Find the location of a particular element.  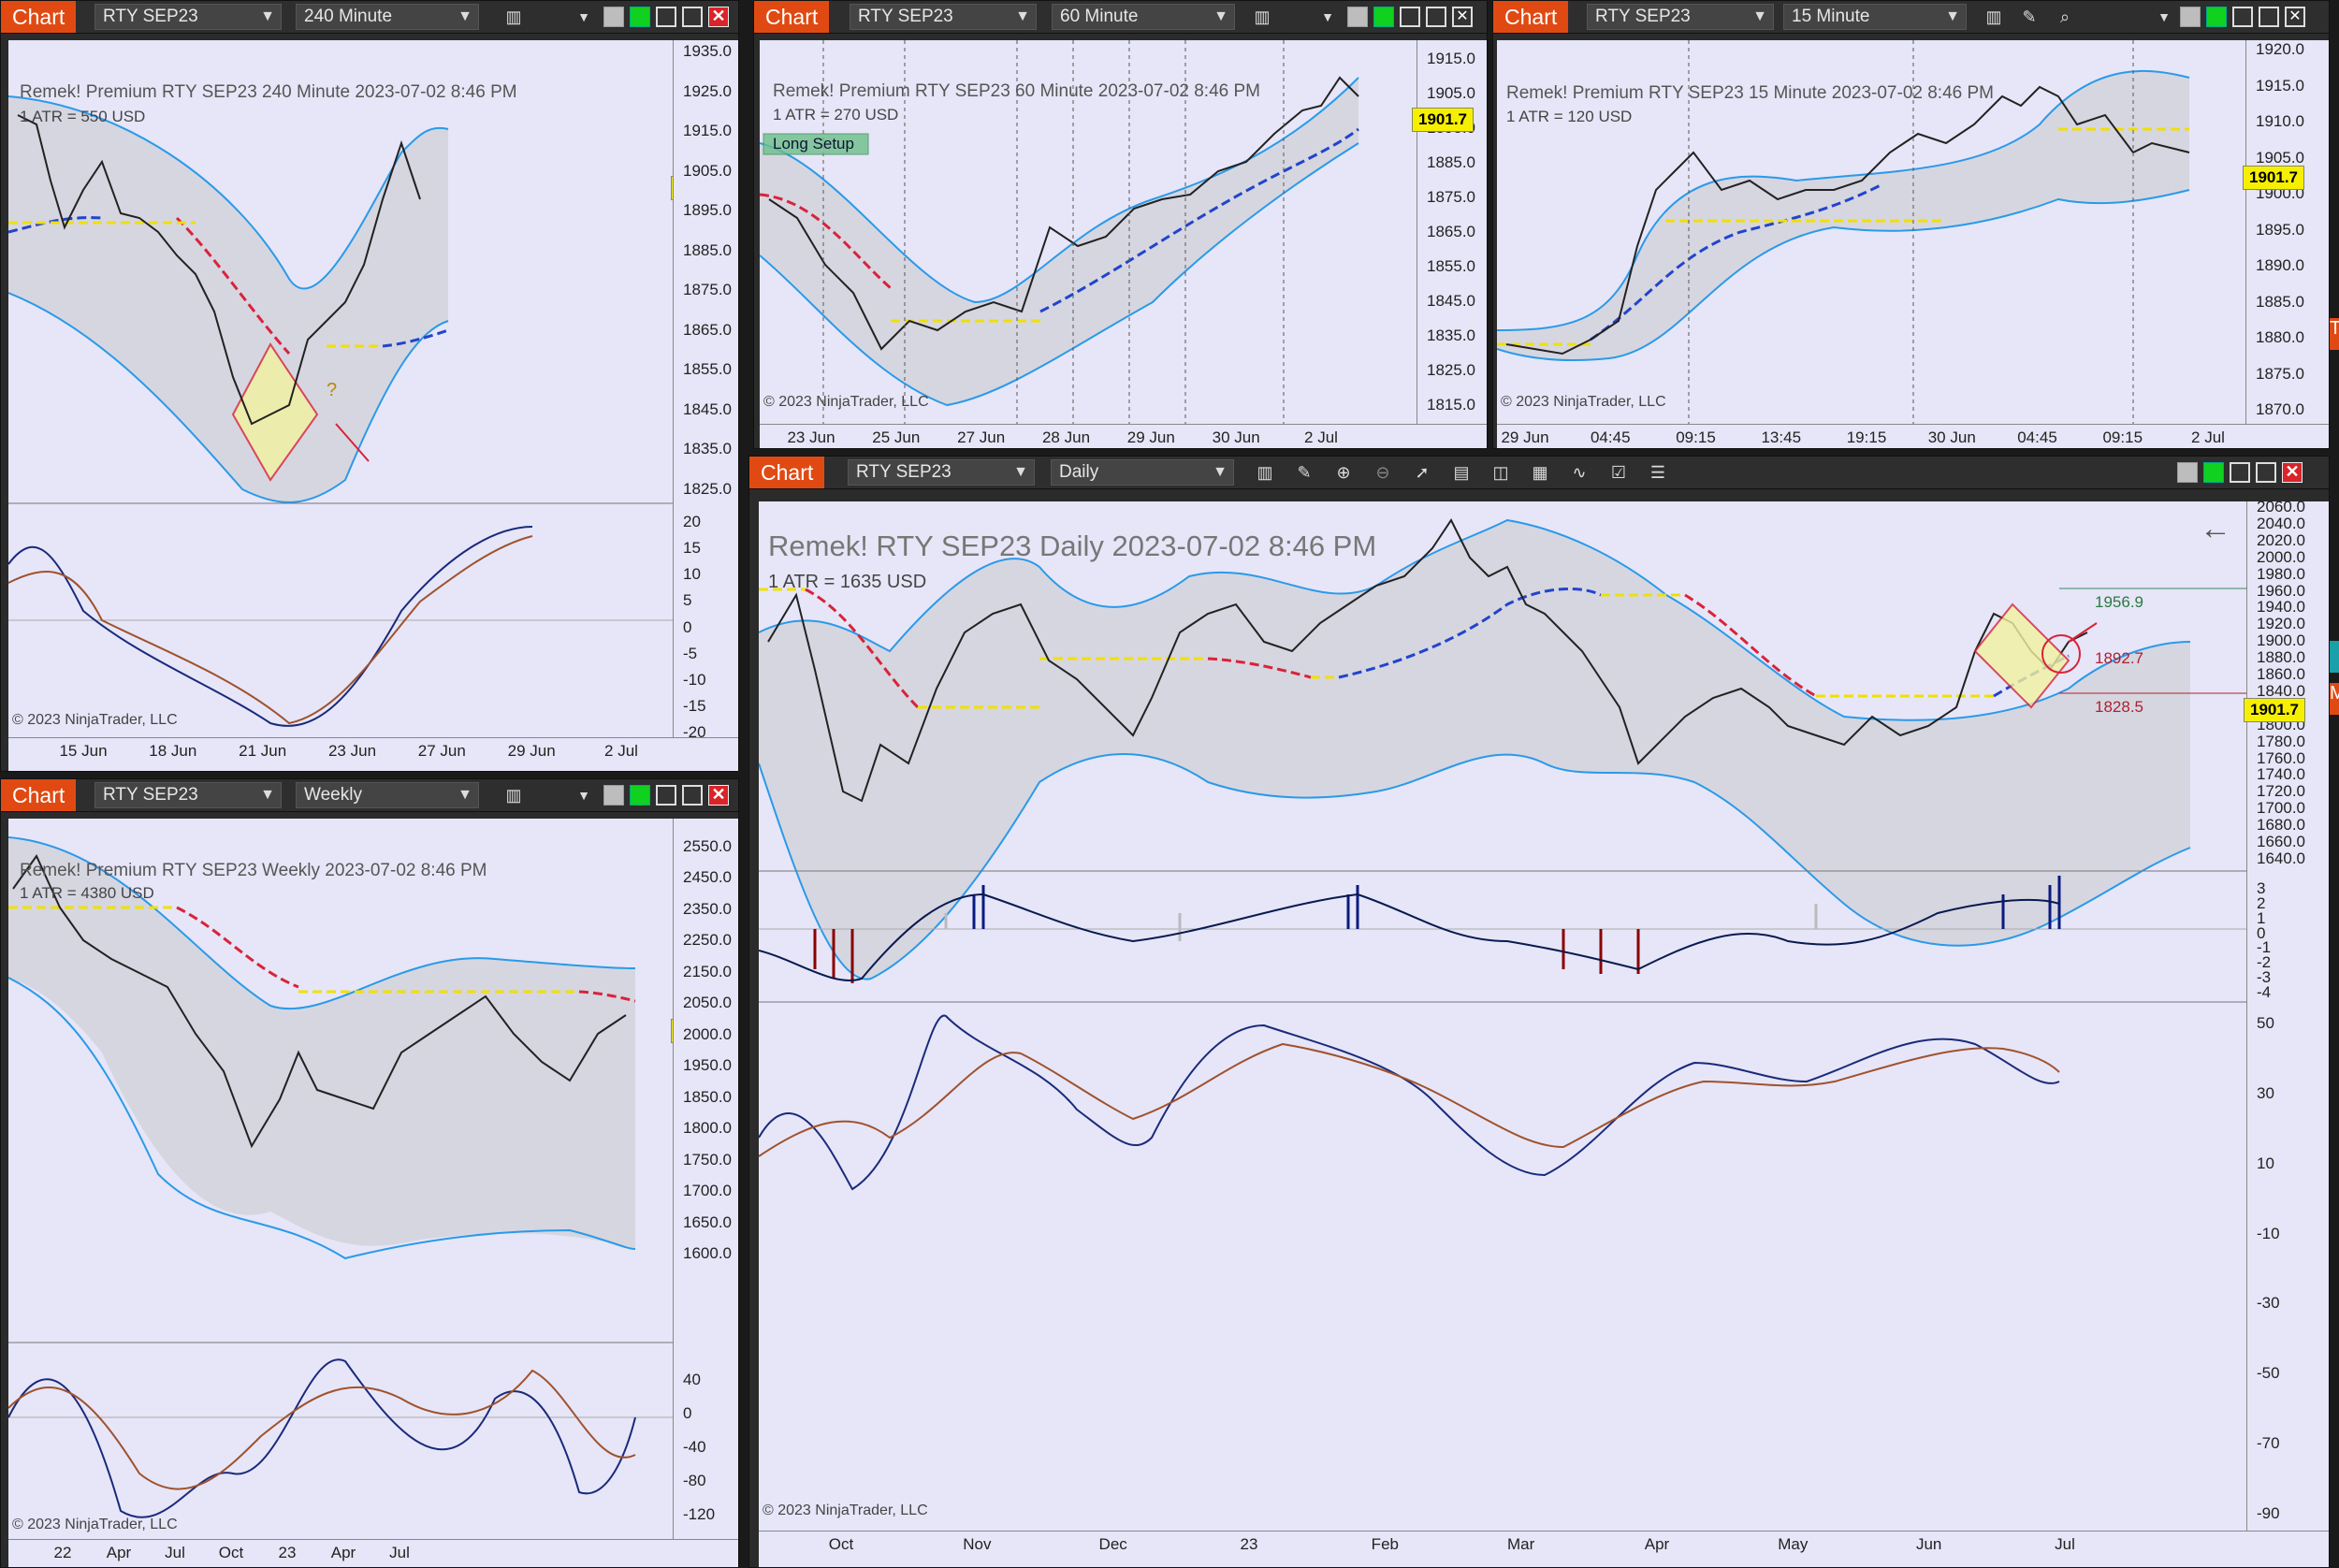

axis-tick-label: 1680.0 is located at coordinates (2281, 825).